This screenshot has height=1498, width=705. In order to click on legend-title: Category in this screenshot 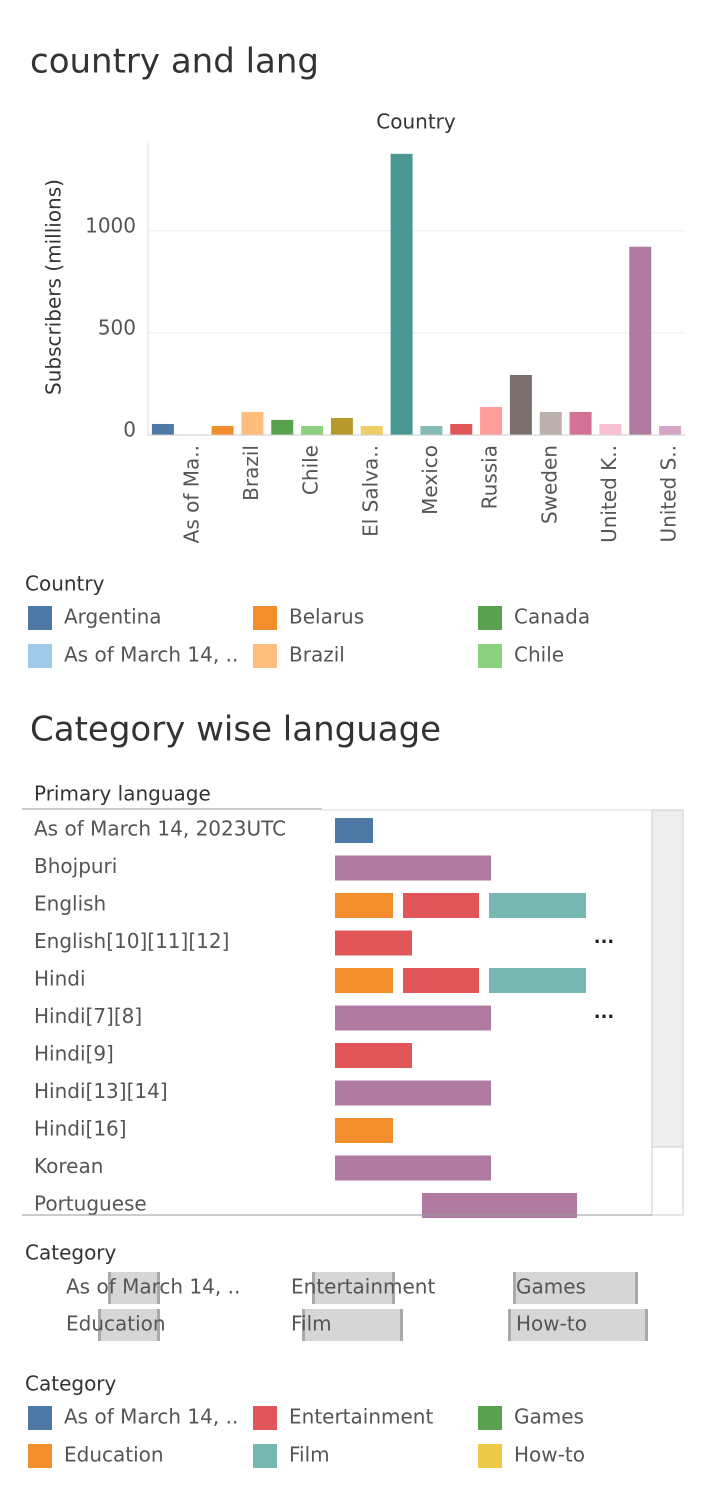, I will do `click(71, 1384)`.